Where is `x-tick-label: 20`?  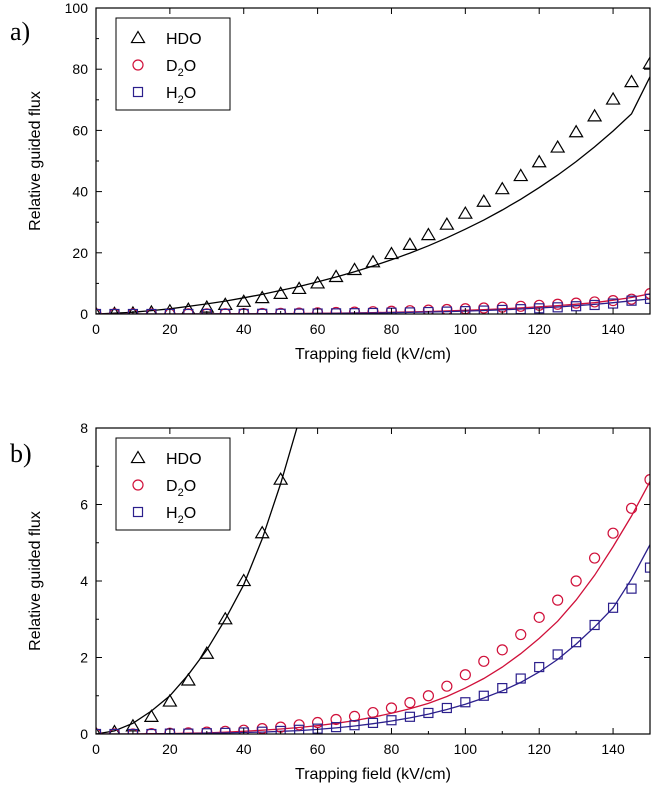
x-tick-label: 20 is located at coordinates (170, 329).